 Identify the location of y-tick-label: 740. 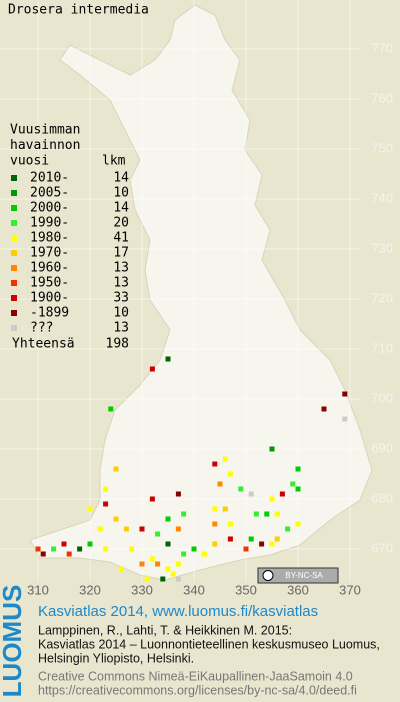
(382, 197).